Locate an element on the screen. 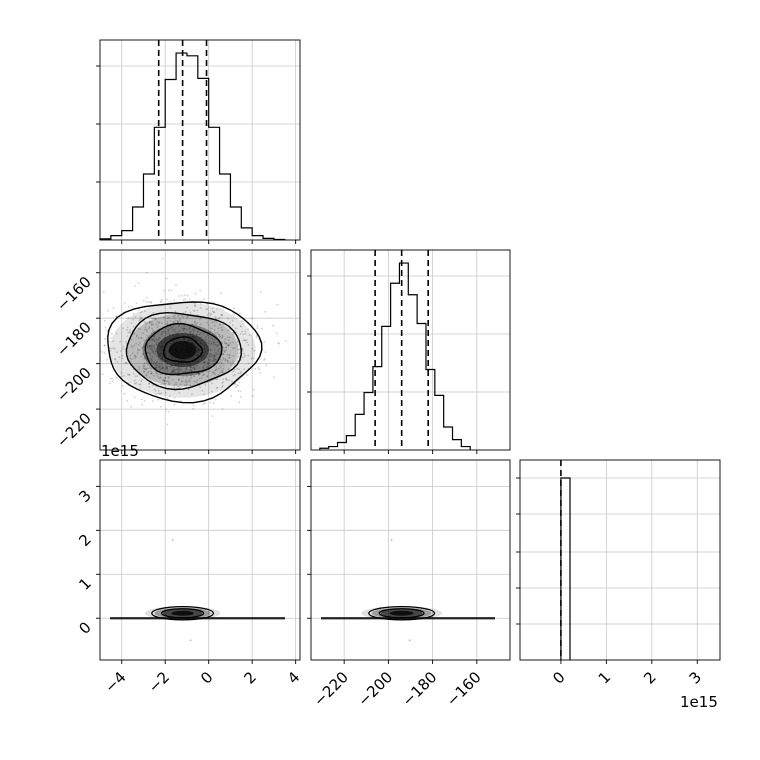 The height and width of the screenshot is (760, 760). y-tick-label-param-2-1: 1 is located at coordinates (84, 583).